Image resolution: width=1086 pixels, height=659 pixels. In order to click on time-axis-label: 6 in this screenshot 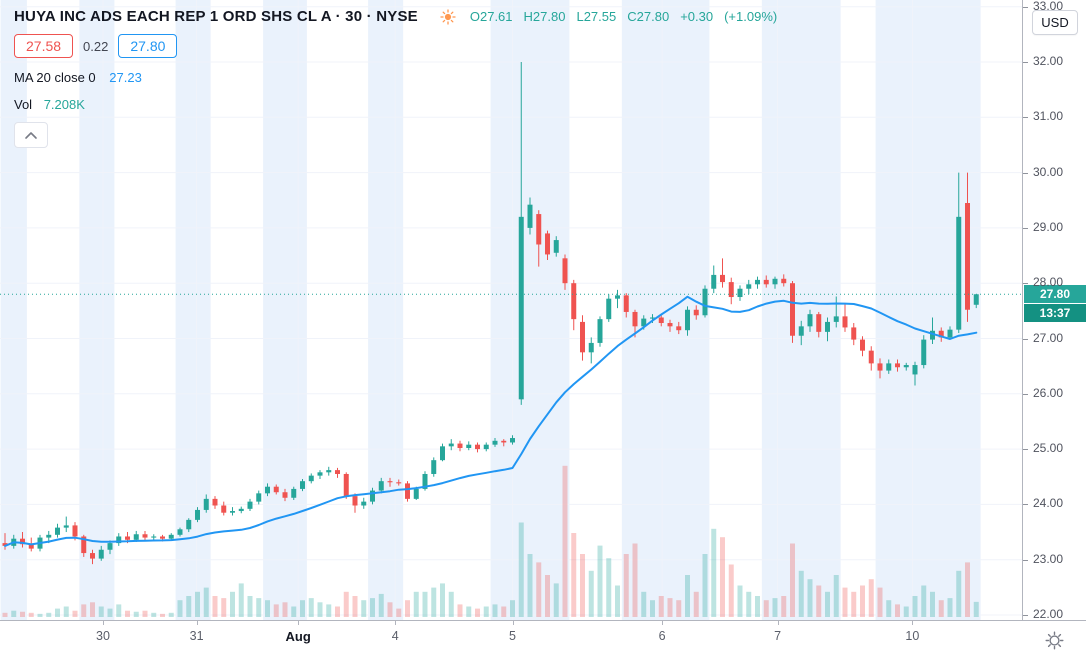, I will do `click(662, 636)`.